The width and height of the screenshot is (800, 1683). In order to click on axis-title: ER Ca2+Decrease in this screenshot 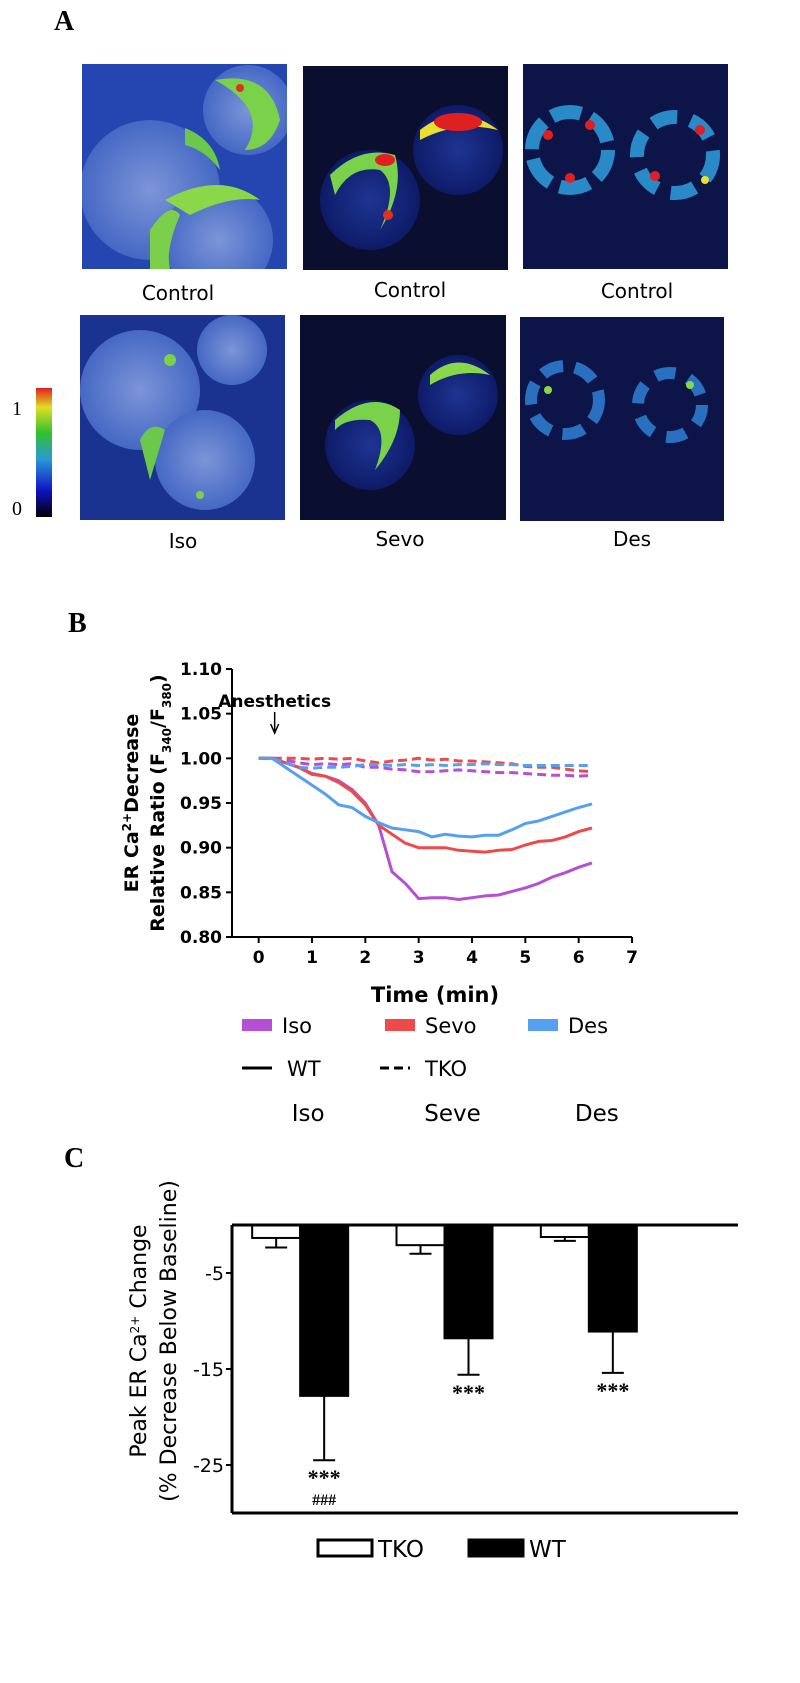, I will do `click(131, 803)`.